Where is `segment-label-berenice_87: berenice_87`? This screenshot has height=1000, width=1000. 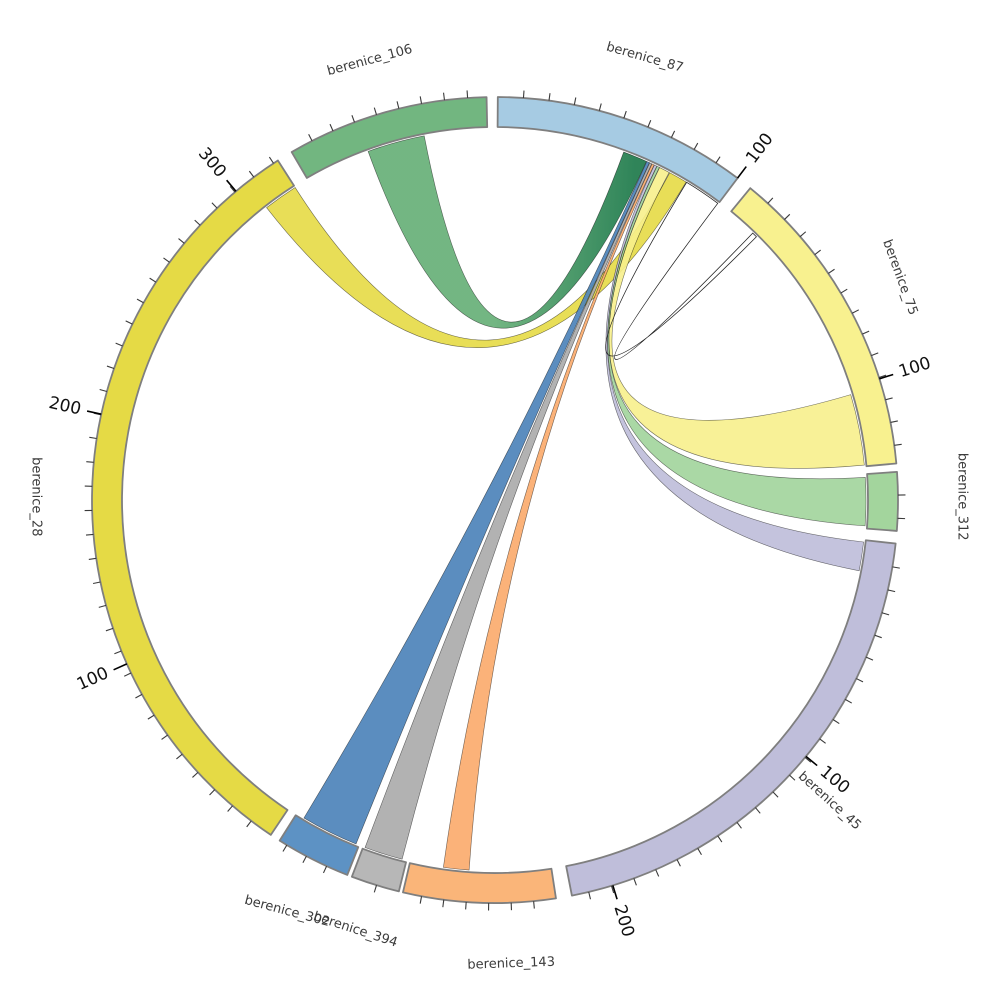 segment-label-berenice_87: berenice_87 is located at coordinates (645, 58).